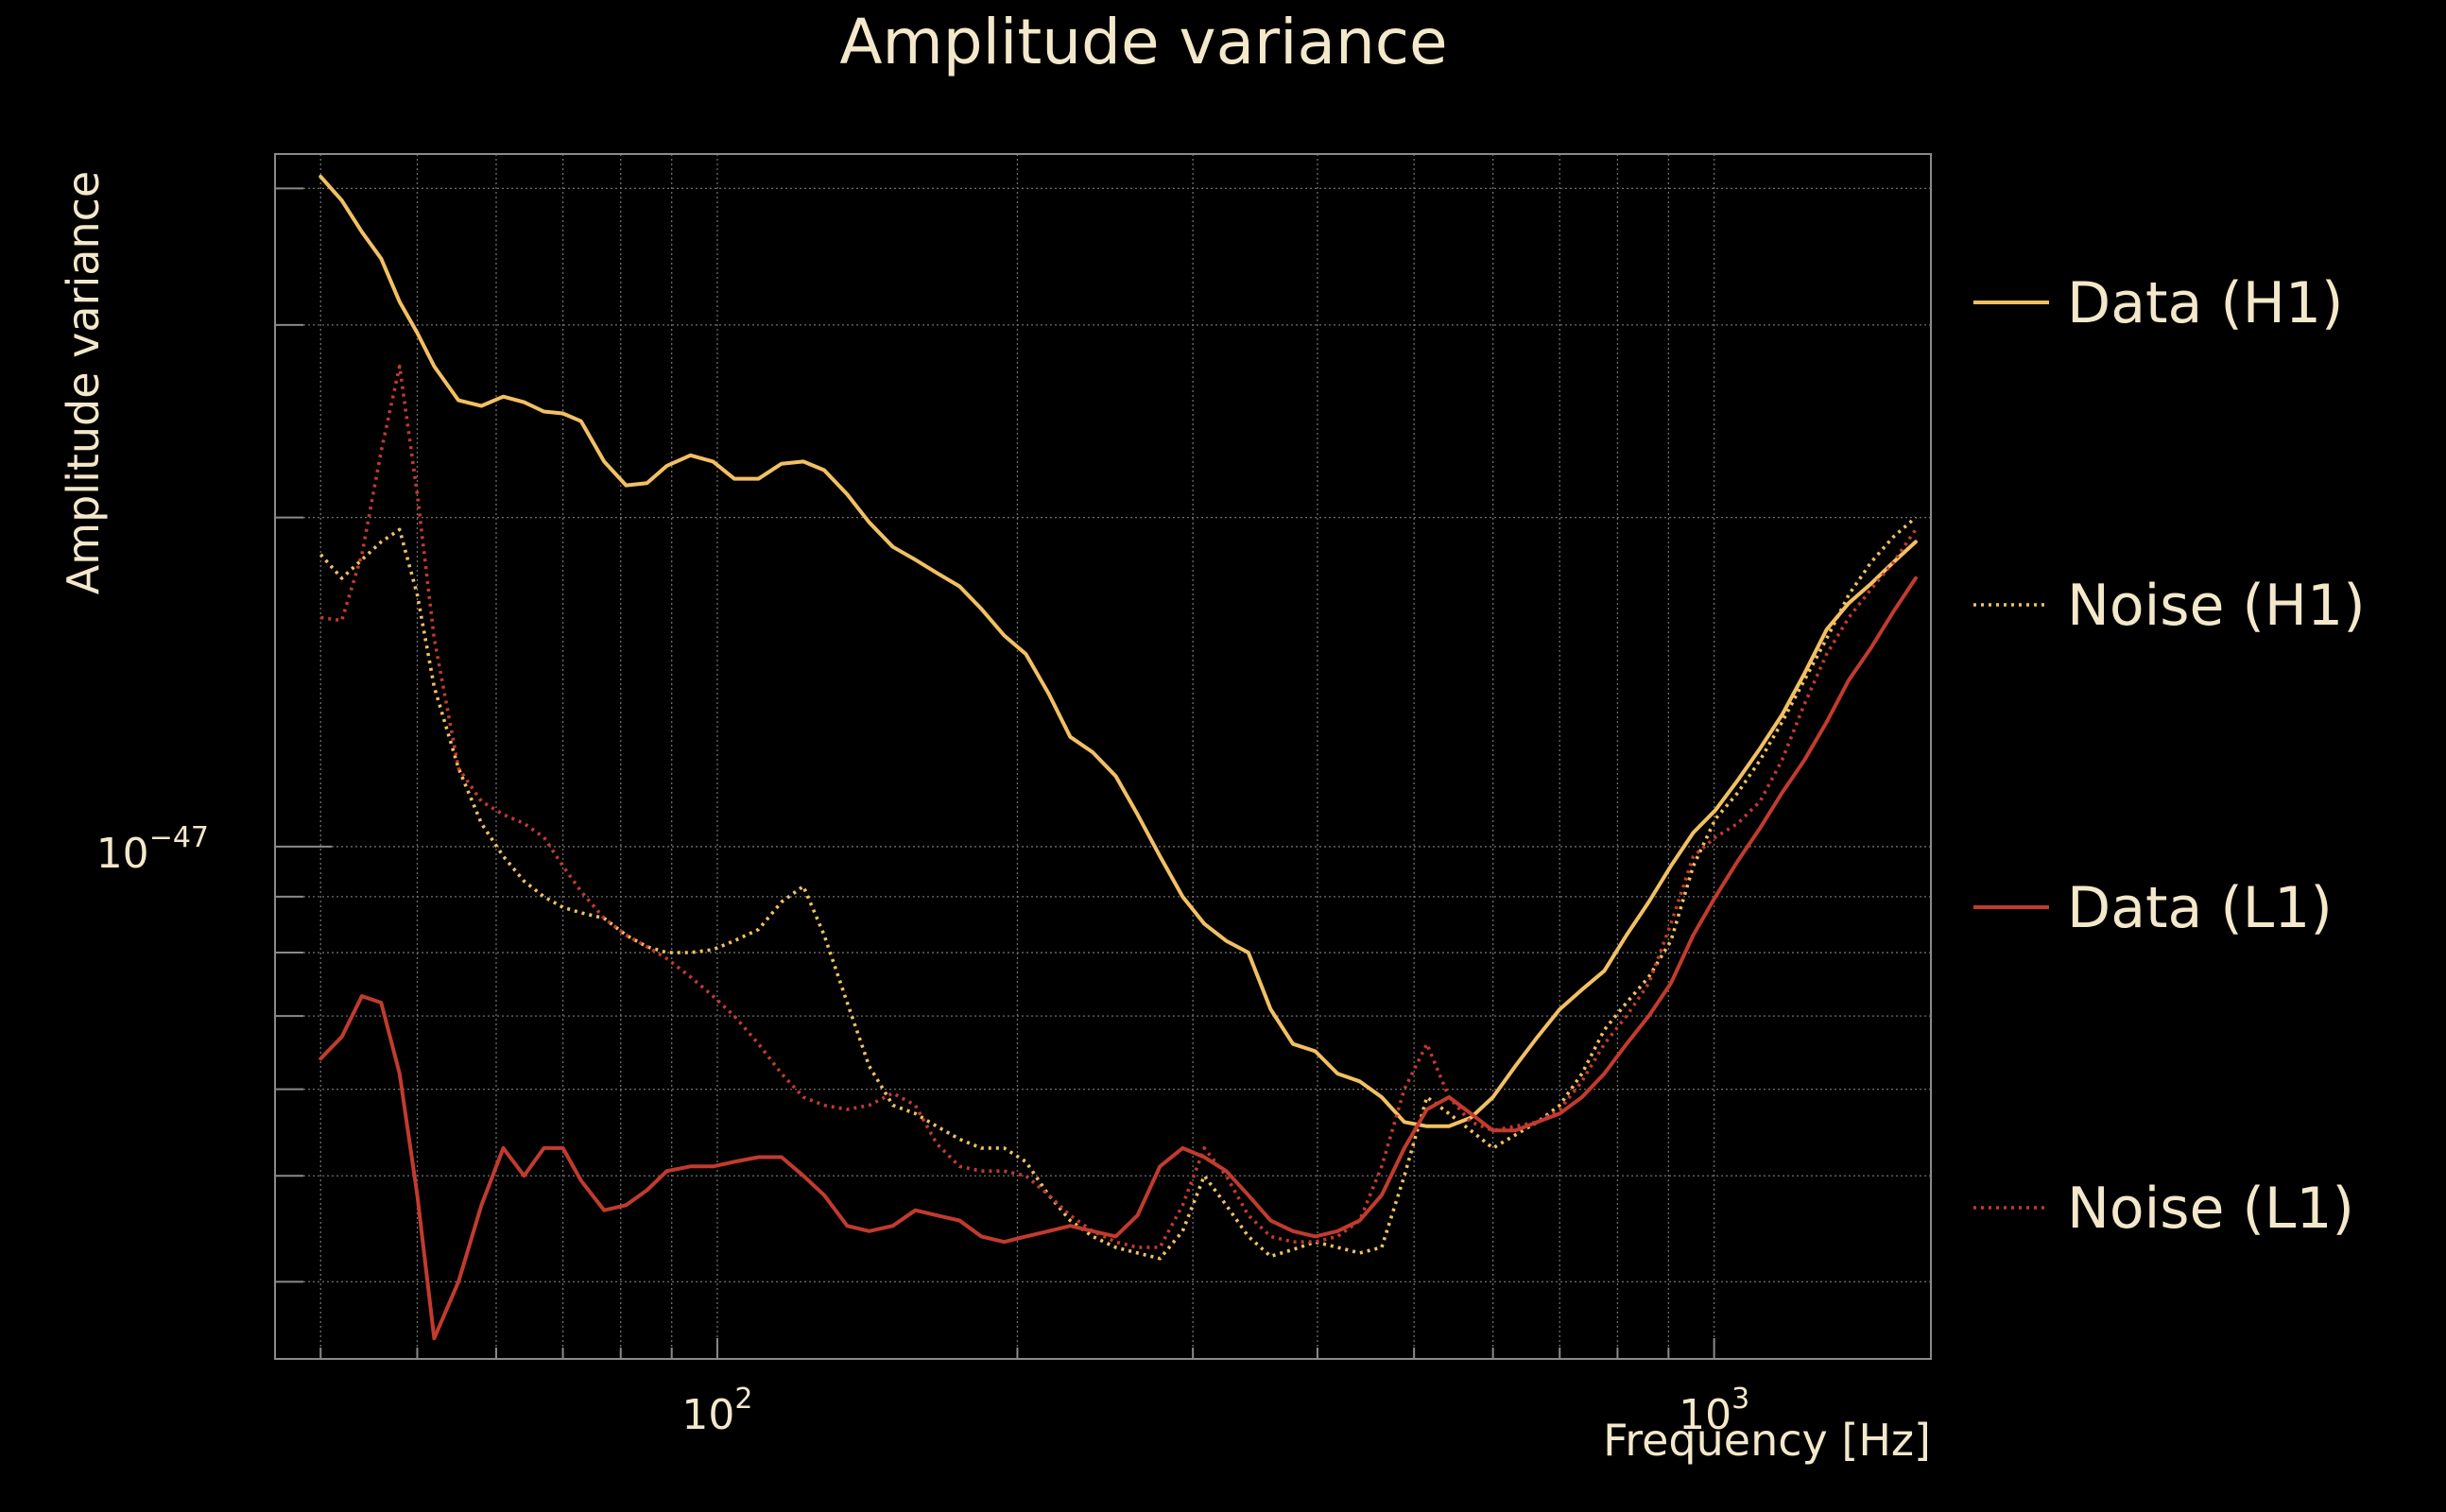 The height and width of the screenshot is (1512, 2446). What do you see at coordinates (1767, 1440) in the screenshot?
I see `x-axis-label: Frequency [Hz]` at bounding box center [1767, 1440].